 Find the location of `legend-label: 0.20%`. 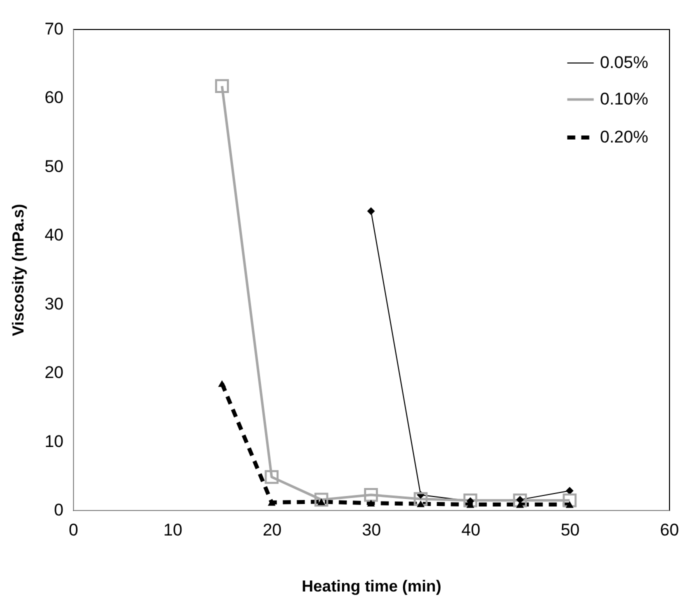

legend-label: 0.20% is located at coordinates (624, 137).